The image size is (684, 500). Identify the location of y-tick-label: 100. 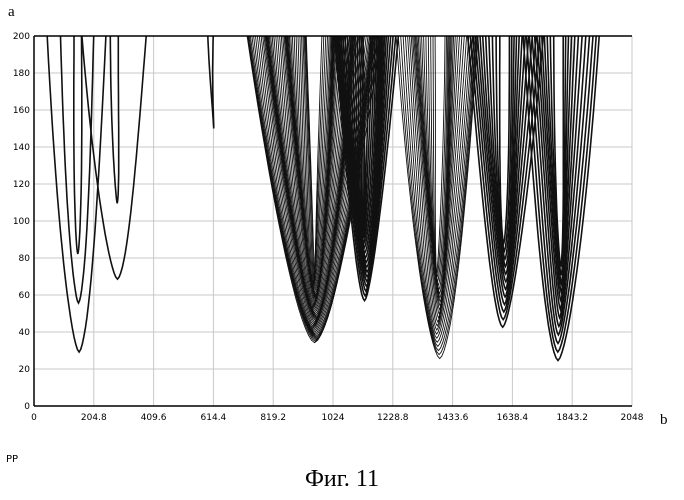
(21, 222).